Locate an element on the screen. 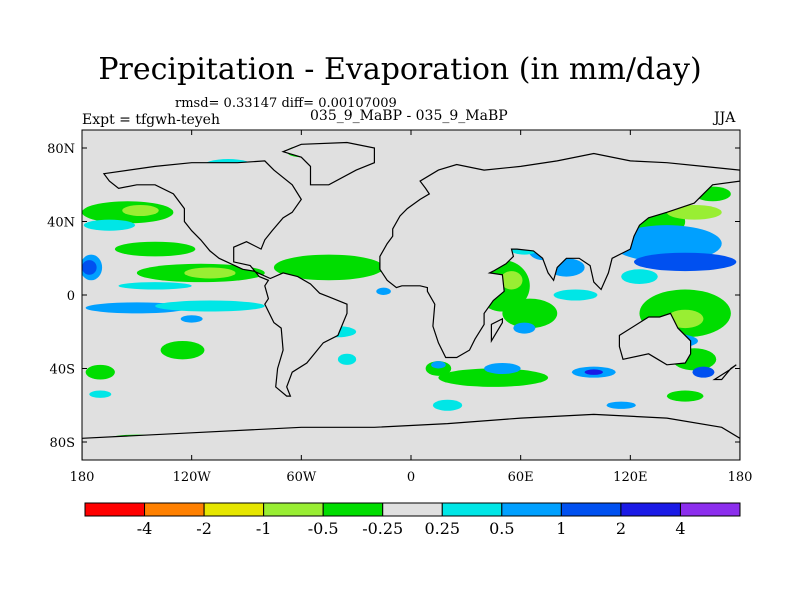 Image resolution: width=800 pixels, height=600 pixels. colorbar-label: 4 is located at coordinates (680, 528).